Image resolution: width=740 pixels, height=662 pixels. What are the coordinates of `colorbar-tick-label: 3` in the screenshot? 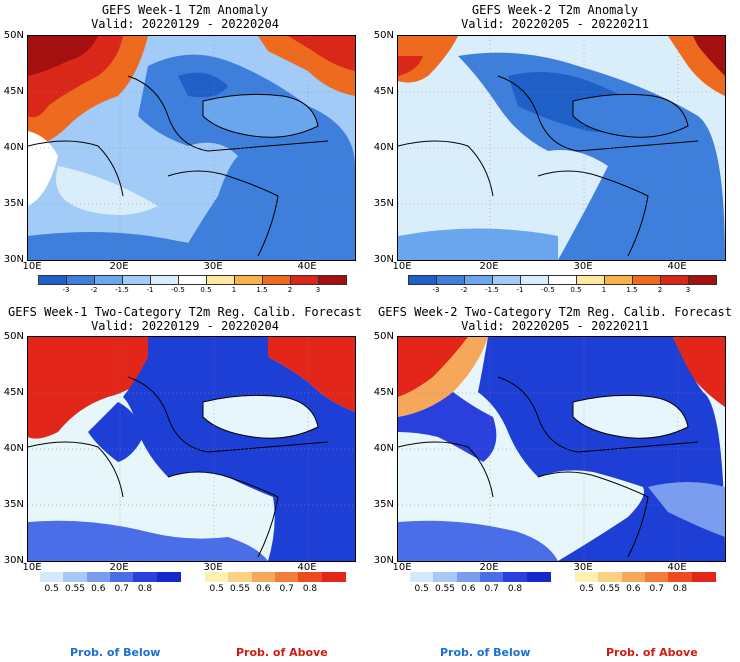 It's located at (318, 290).